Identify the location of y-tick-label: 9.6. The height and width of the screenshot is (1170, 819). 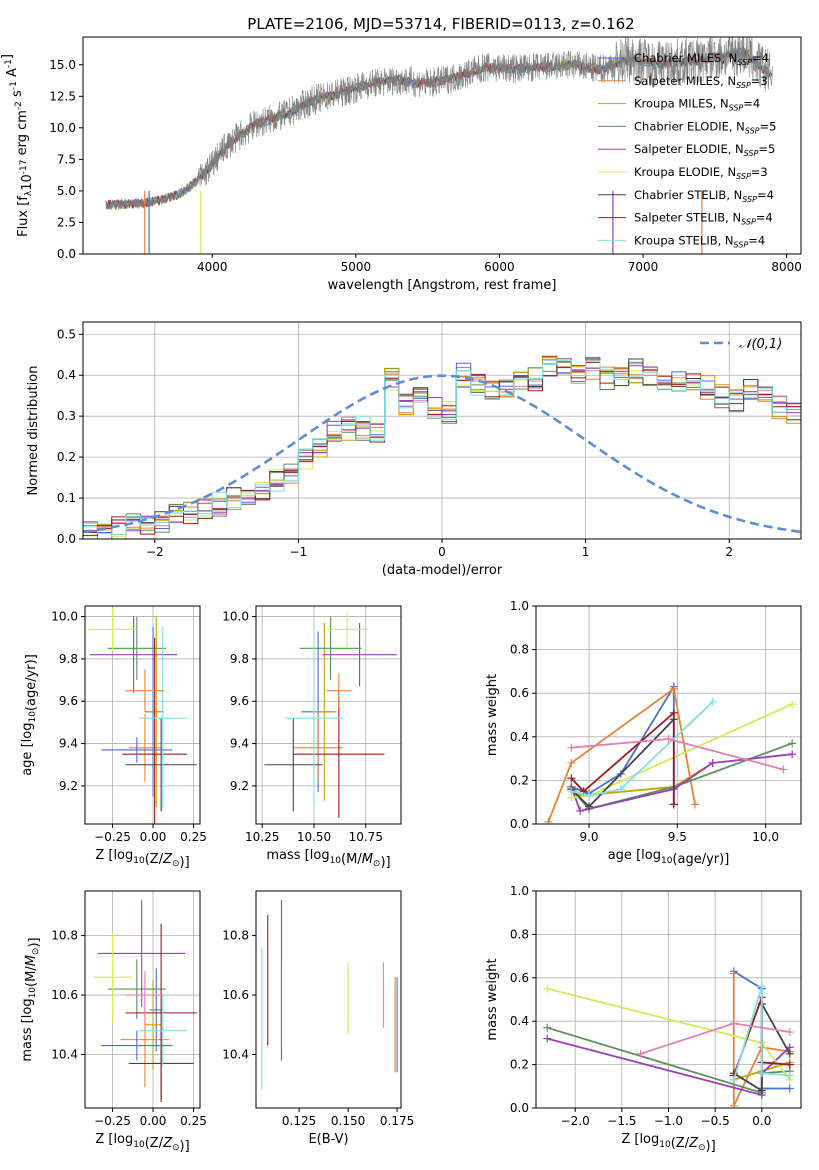
(68, 701).